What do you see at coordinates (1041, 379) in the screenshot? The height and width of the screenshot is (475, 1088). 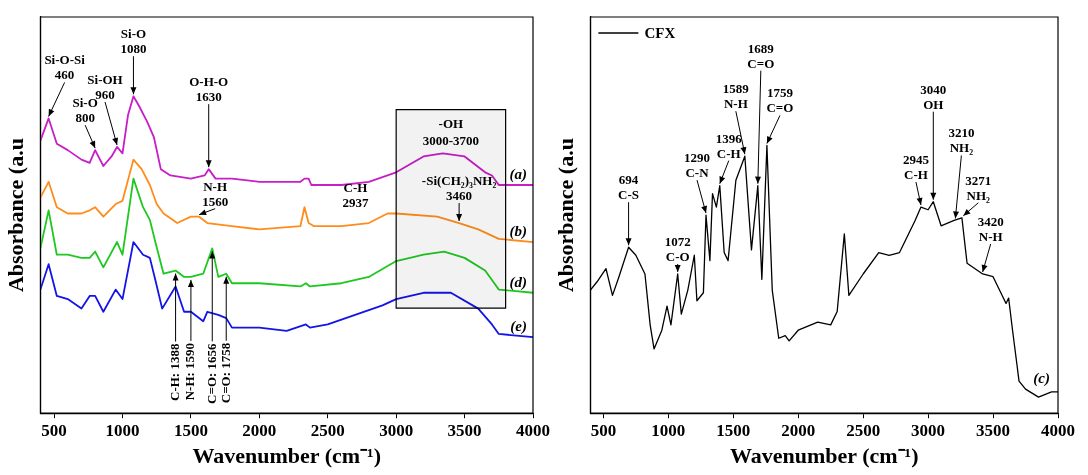 I see `annotation: (c)` at bounding box center [1041, 379].